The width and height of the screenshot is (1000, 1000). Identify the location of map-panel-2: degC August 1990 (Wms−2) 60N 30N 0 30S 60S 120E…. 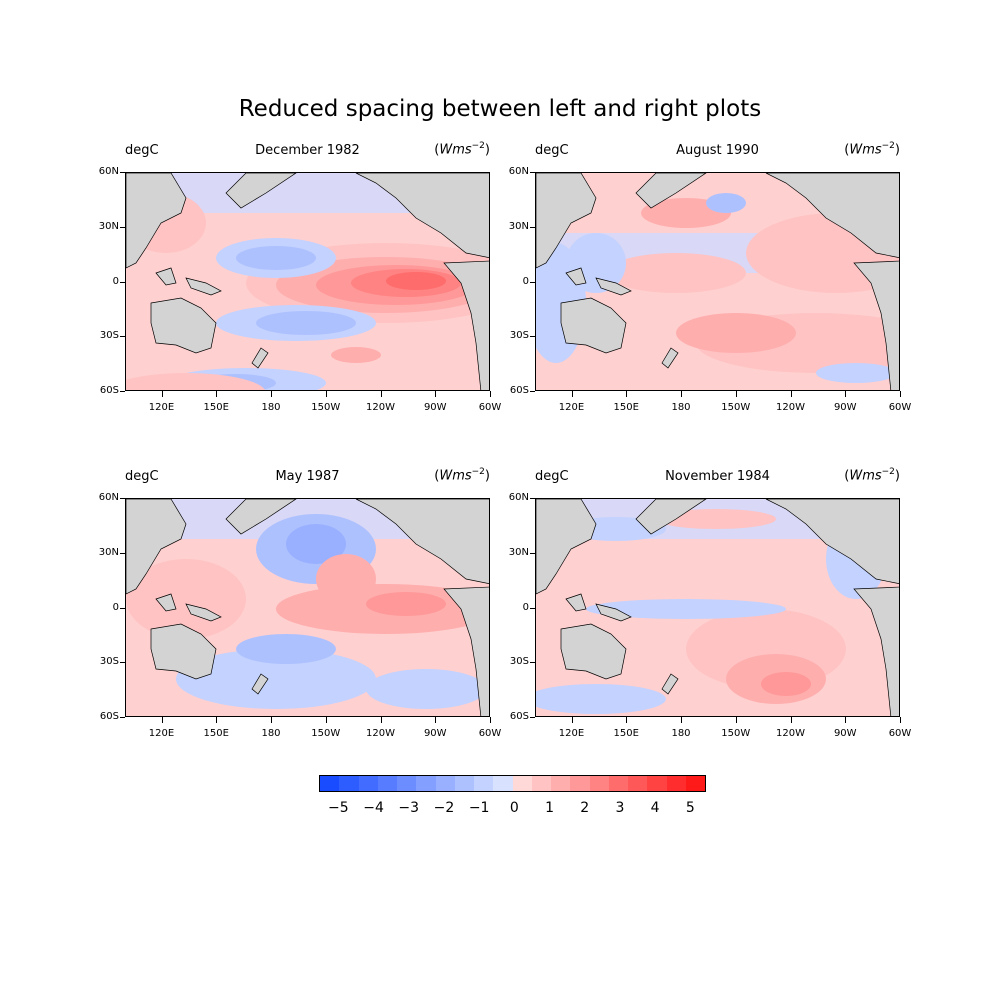
(710, 277).